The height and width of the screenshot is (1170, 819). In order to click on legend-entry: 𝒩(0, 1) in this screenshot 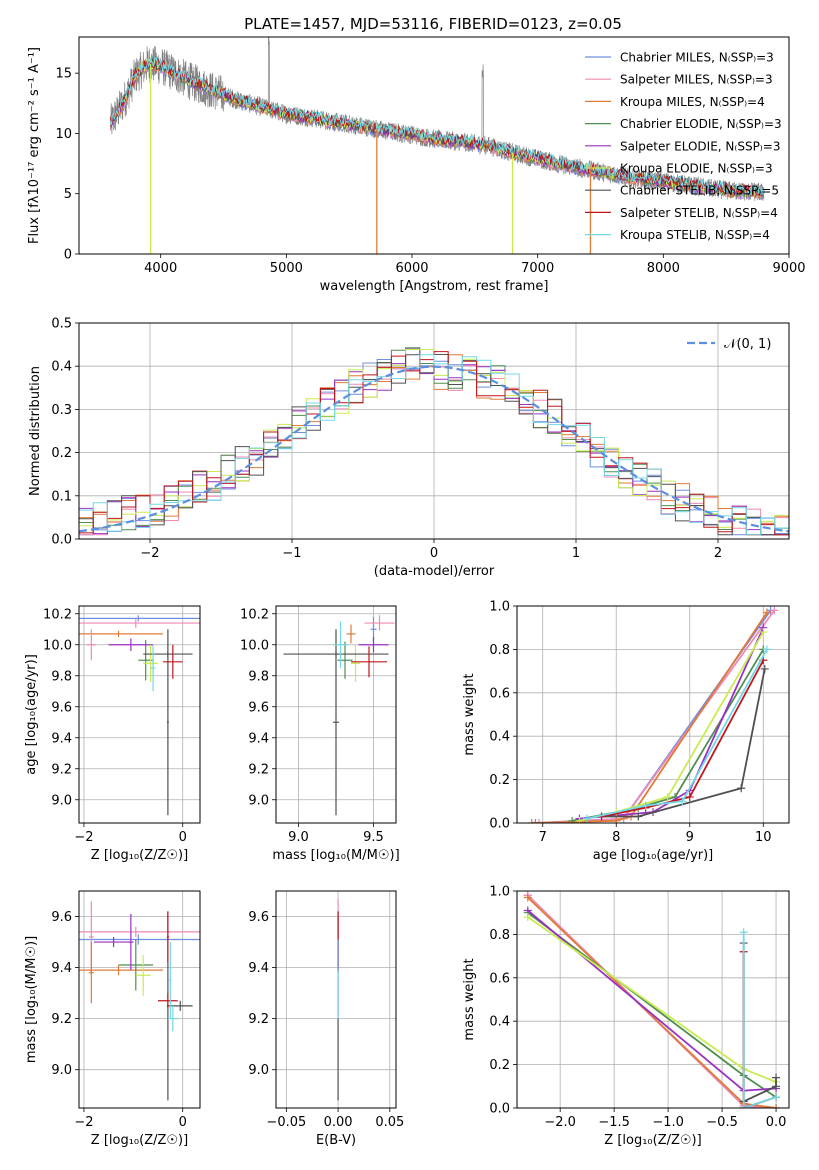, I will do `click(747, 344)`.